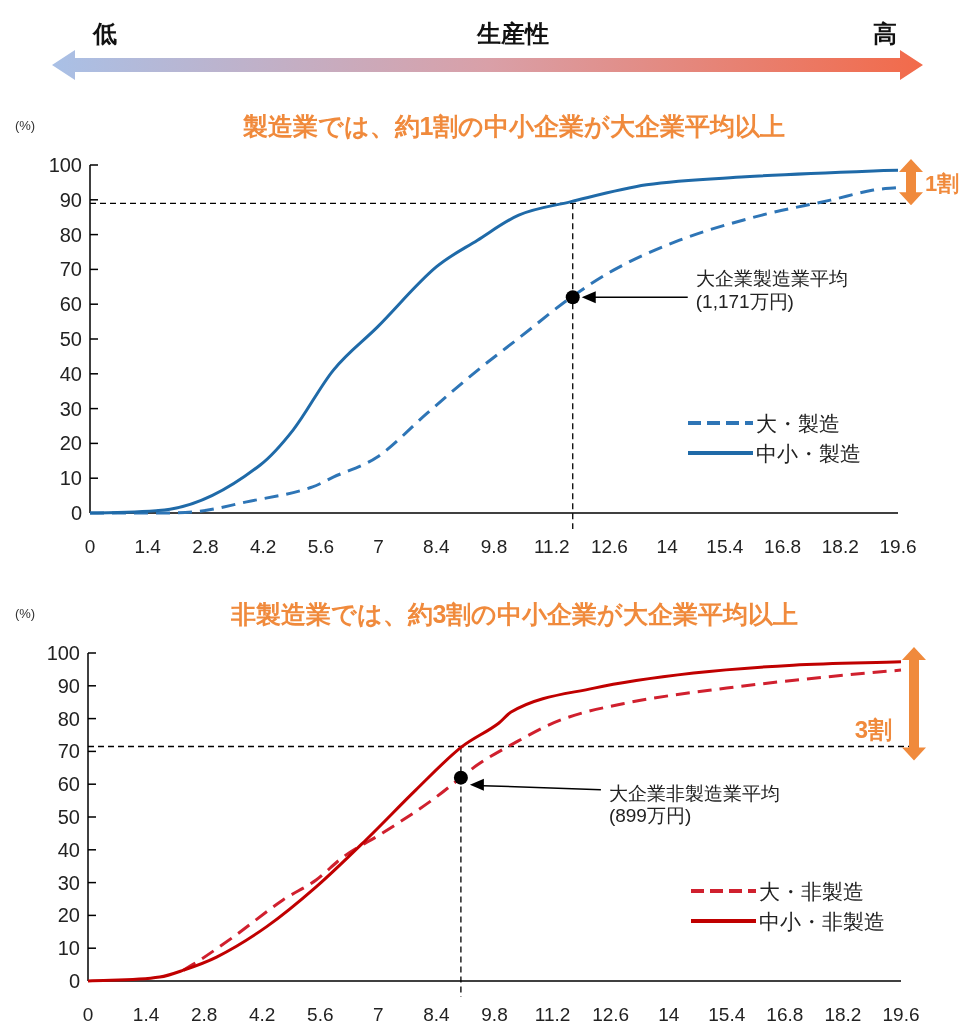 This screenshot has height=1030, width=968. Describe the element at coordinates (104, 33) in the screenshot. I see `text: 低` at that location.